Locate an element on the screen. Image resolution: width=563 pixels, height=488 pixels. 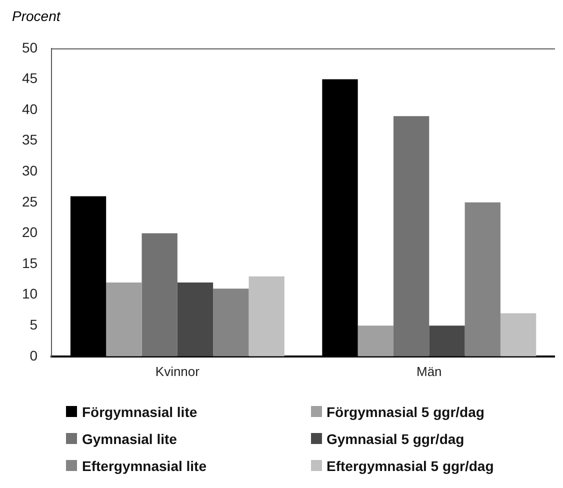
y-tick-label: 40 is located at coordinates (30, 108).